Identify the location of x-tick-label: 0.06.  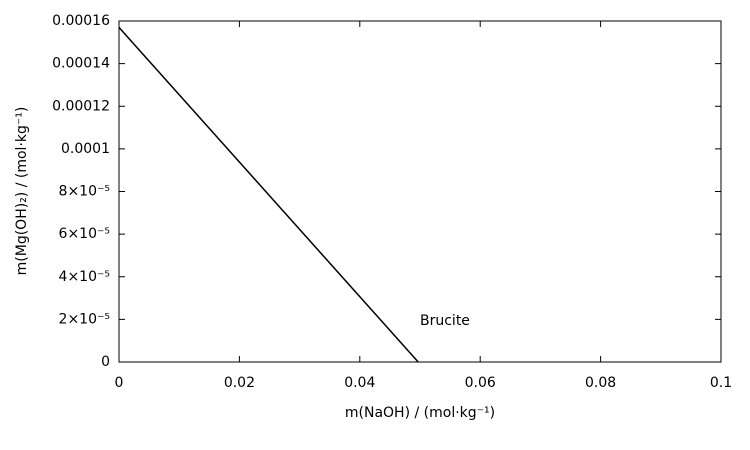
(480, 383).